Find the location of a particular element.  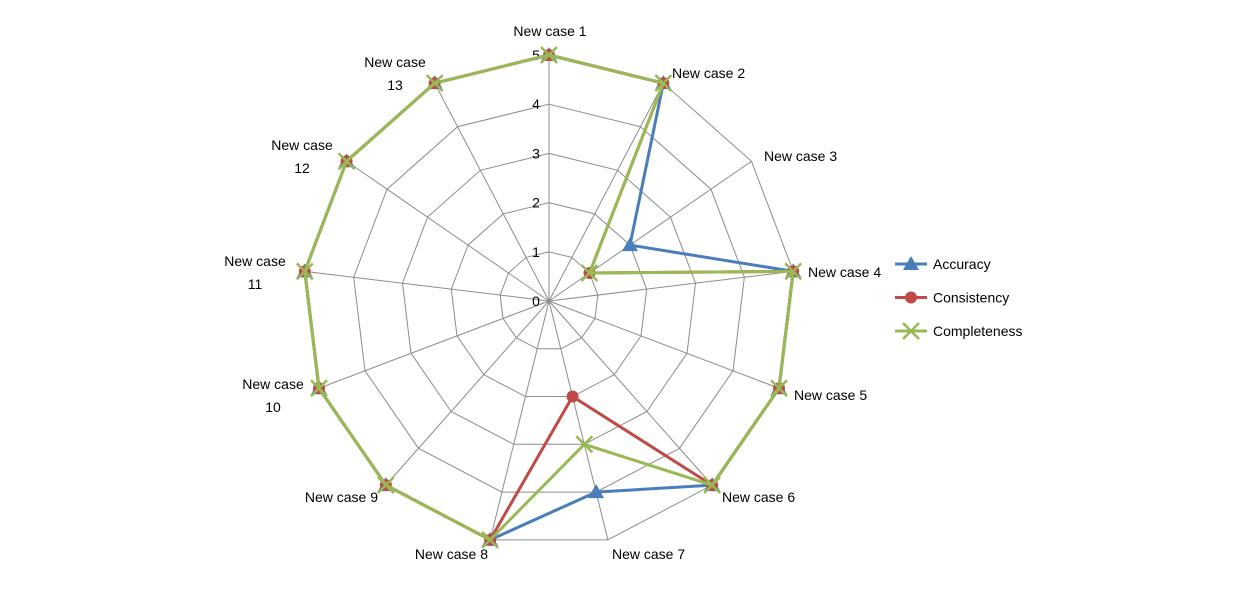

category-label: New case 4 is located at coordinates (844, 272).